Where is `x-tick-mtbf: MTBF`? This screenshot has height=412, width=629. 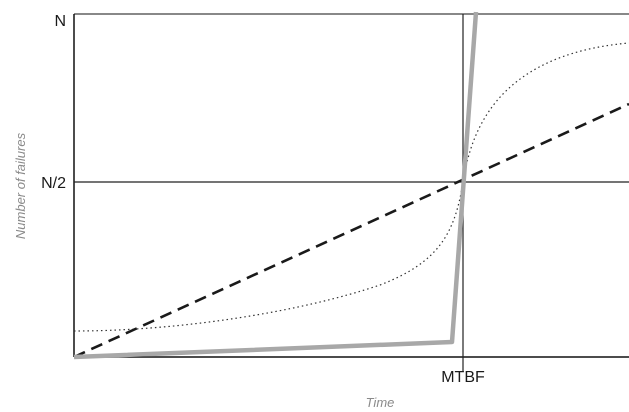 x-tick-mtbf: MTBF is located at coordinates (463, 377).